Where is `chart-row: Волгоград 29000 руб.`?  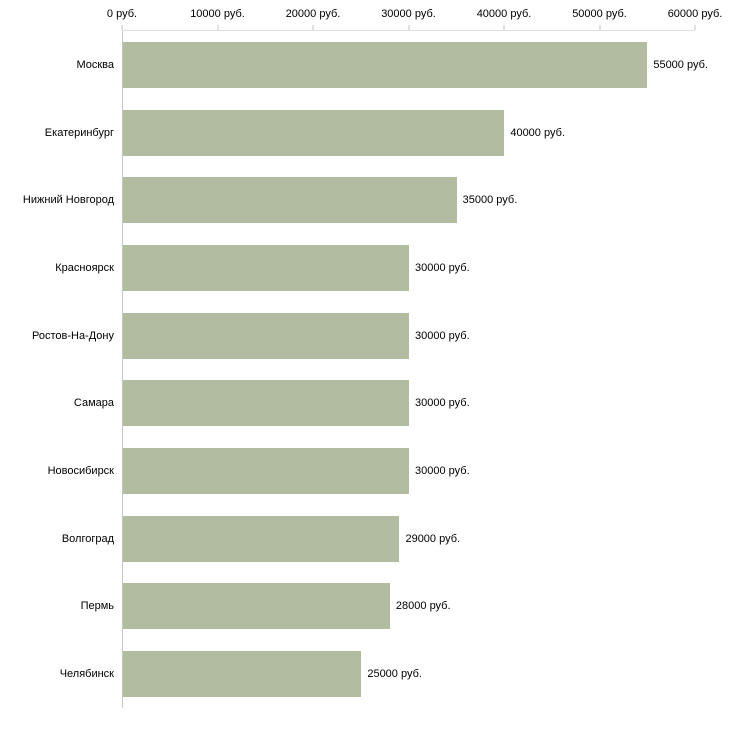
chart-row: Волгоград 29000 руб. is located at coordinates (378, 539).